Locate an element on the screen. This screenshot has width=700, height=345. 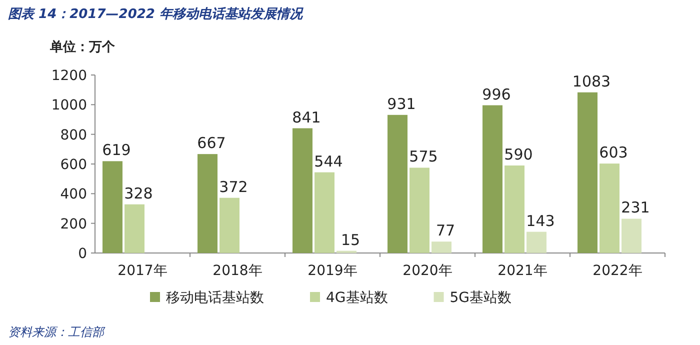
text: 资料来源：工信部 is located at coordinates (57, 332).